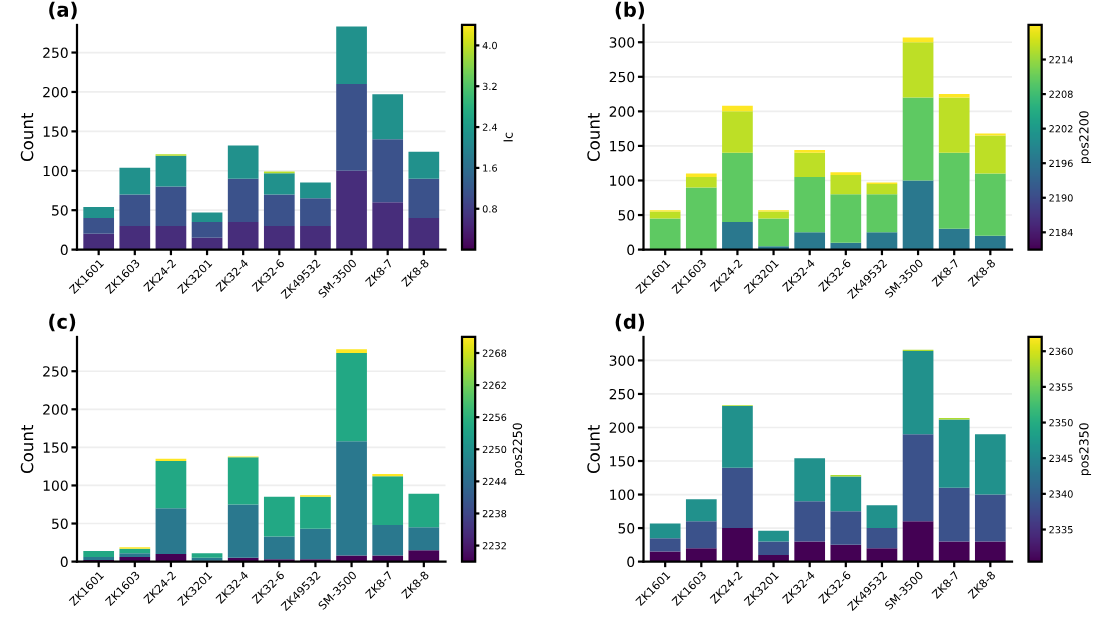 The height and width of the screenshot is (624, 1100). I want to click on chart-title: (b), so click(630, 10).